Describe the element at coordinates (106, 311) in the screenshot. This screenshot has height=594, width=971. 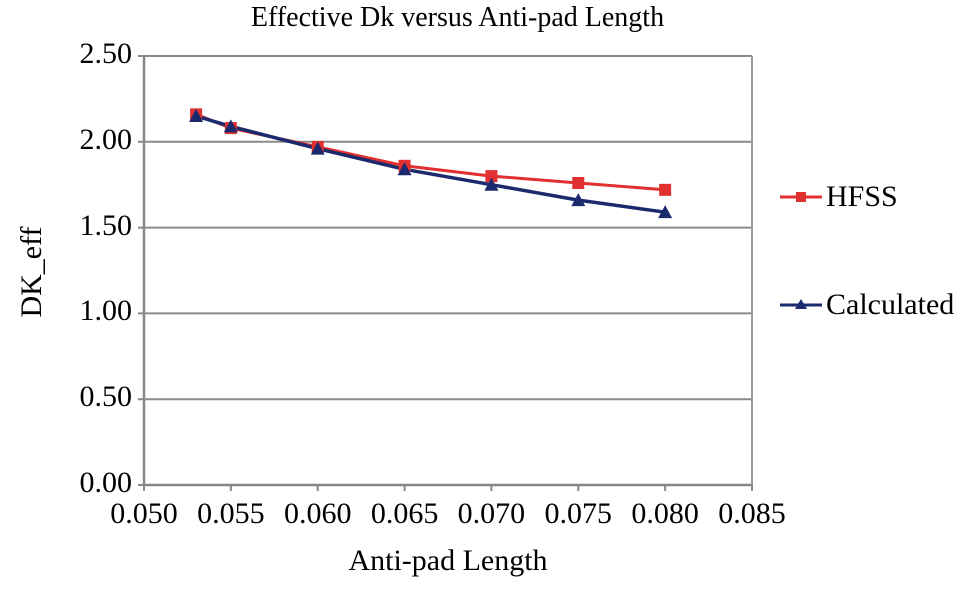
I see `y-tick-label: 1.00` at that location.